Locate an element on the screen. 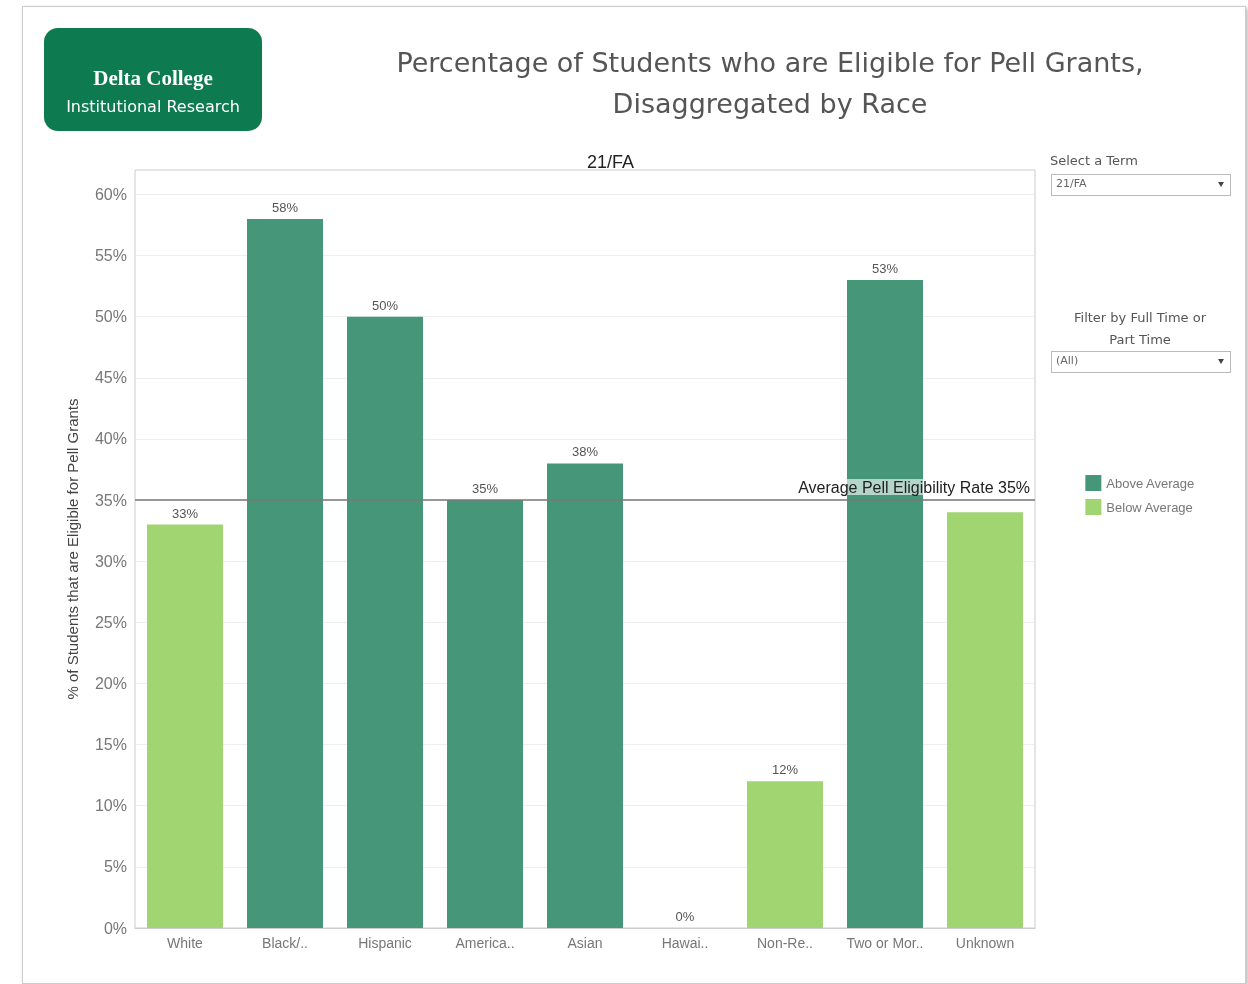 This screenshot has height=984, width=1248. data-label: 50% is located at coordinates (385, 305).